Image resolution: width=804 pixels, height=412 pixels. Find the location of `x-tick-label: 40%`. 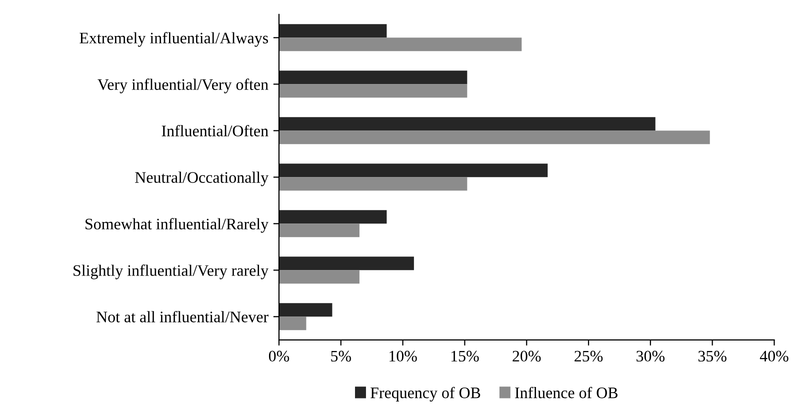

x-tick-label: 40% is located at coordinates (774, 356).